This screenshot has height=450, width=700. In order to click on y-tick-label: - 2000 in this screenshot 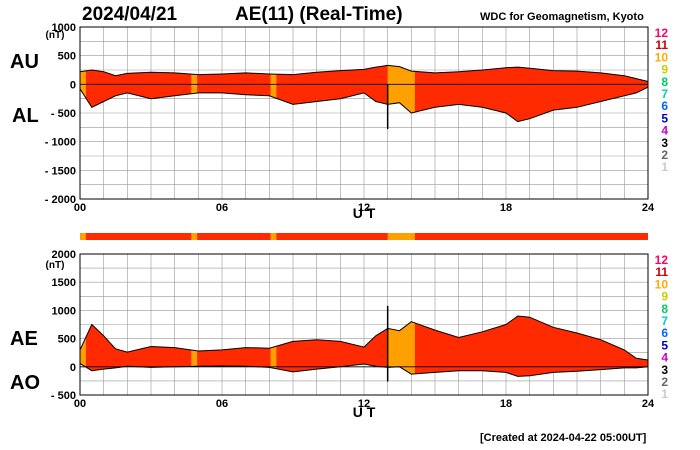, I will do `click(60, 200)`.